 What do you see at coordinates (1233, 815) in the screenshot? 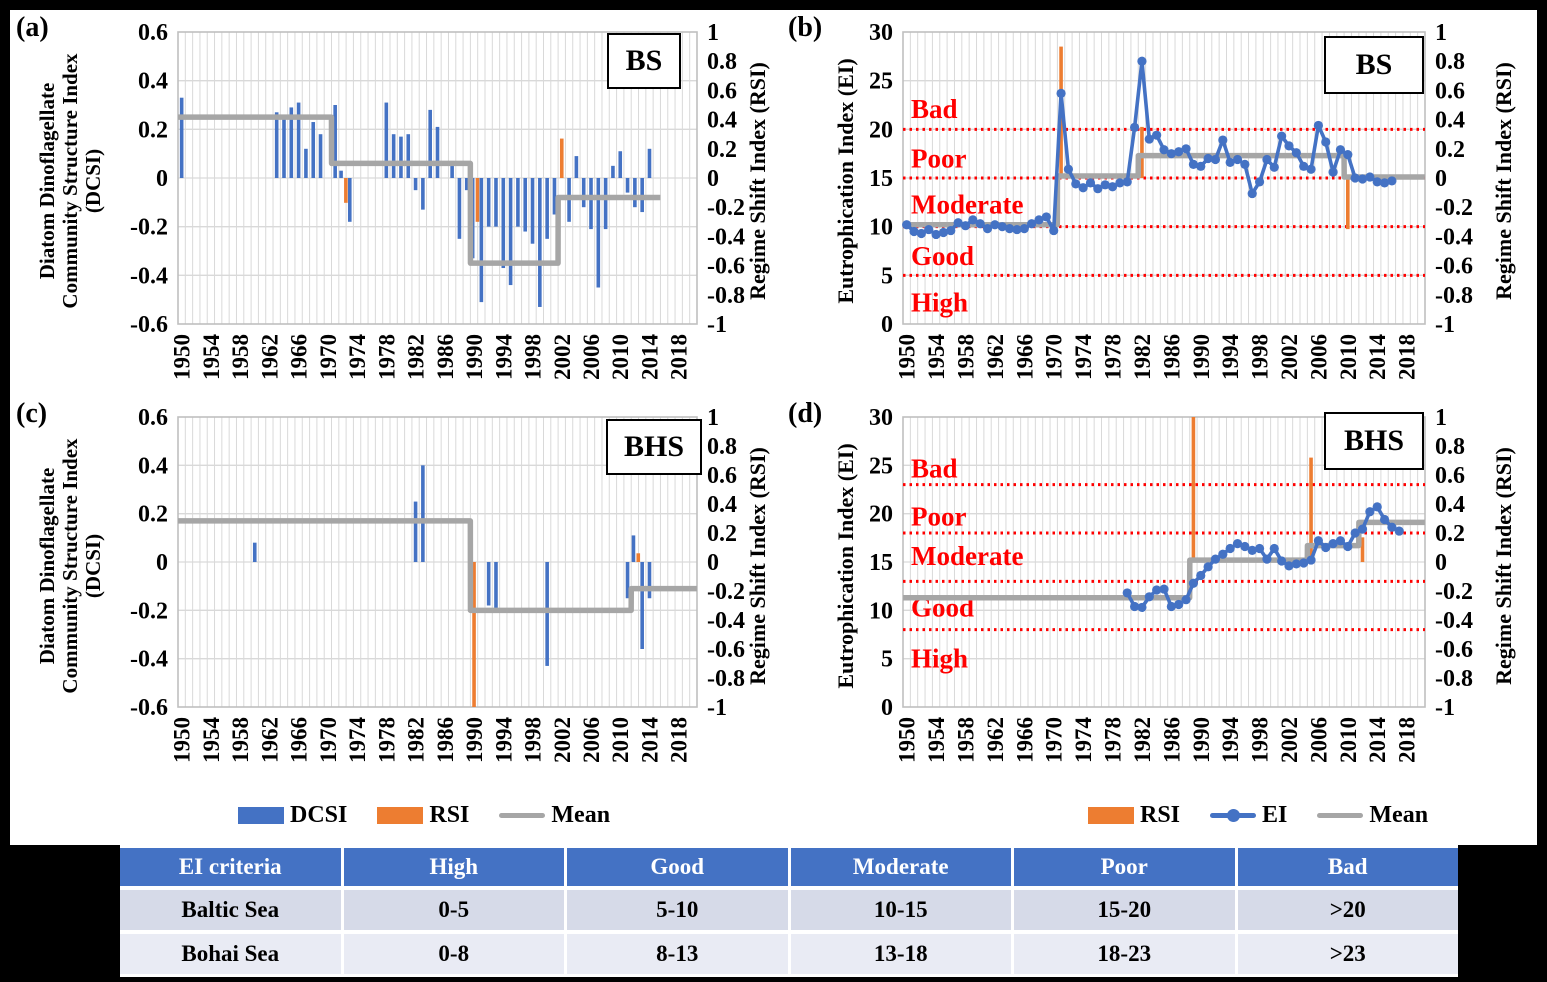
I see `ei-line-marker-swatch-icon` at bounding box center [1233, 815].